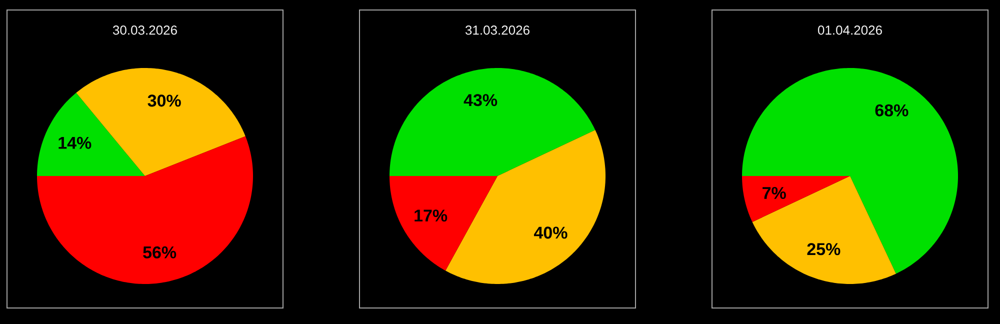 The height and width of the screenshot is (324, 1000). What do you see at coordinates (774, 192) in the screenshot?
I see `data-label: 7%` at bounding box center [774, 192].